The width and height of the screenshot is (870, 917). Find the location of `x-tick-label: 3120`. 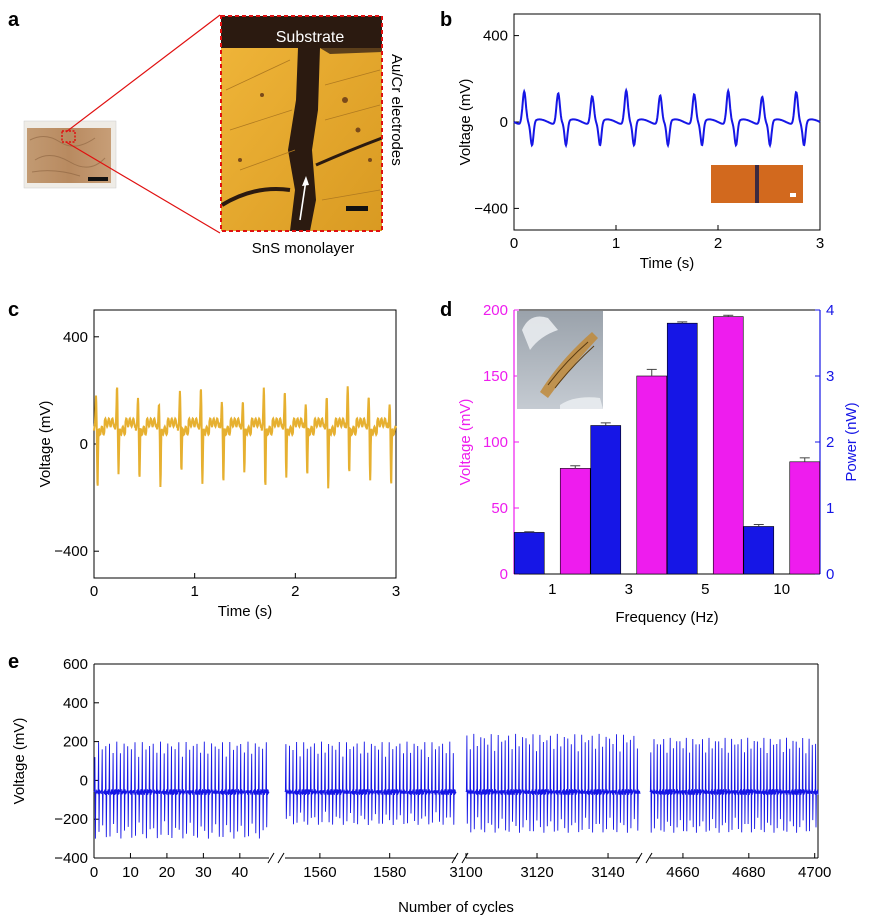

x-tick-label: 3120 is located at coordinates (536, 872).